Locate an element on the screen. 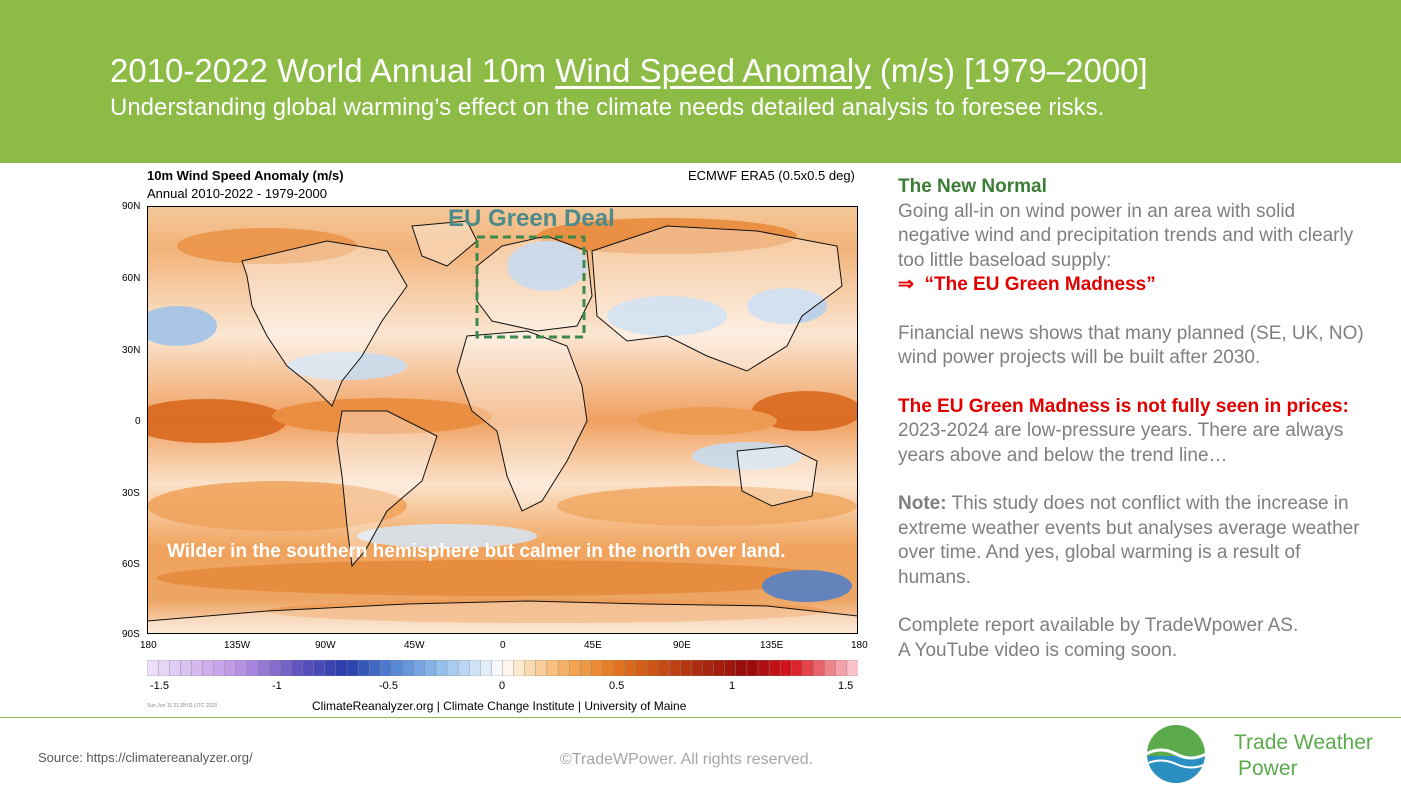 This screenshot has width=1401, height=789. color-scale-bar is located at coordinates (502, 668).